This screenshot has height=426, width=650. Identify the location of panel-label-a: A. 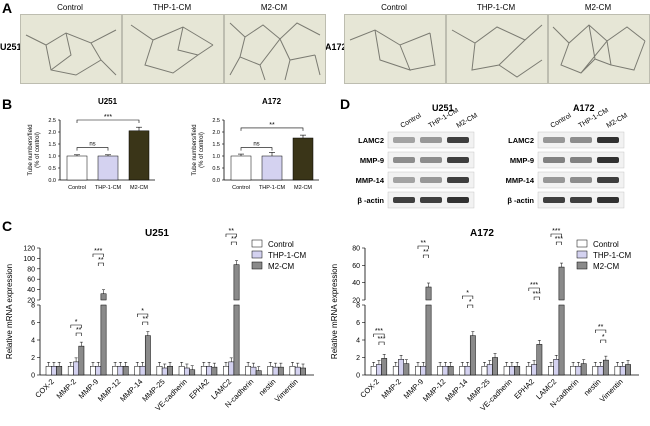
(7, 8).